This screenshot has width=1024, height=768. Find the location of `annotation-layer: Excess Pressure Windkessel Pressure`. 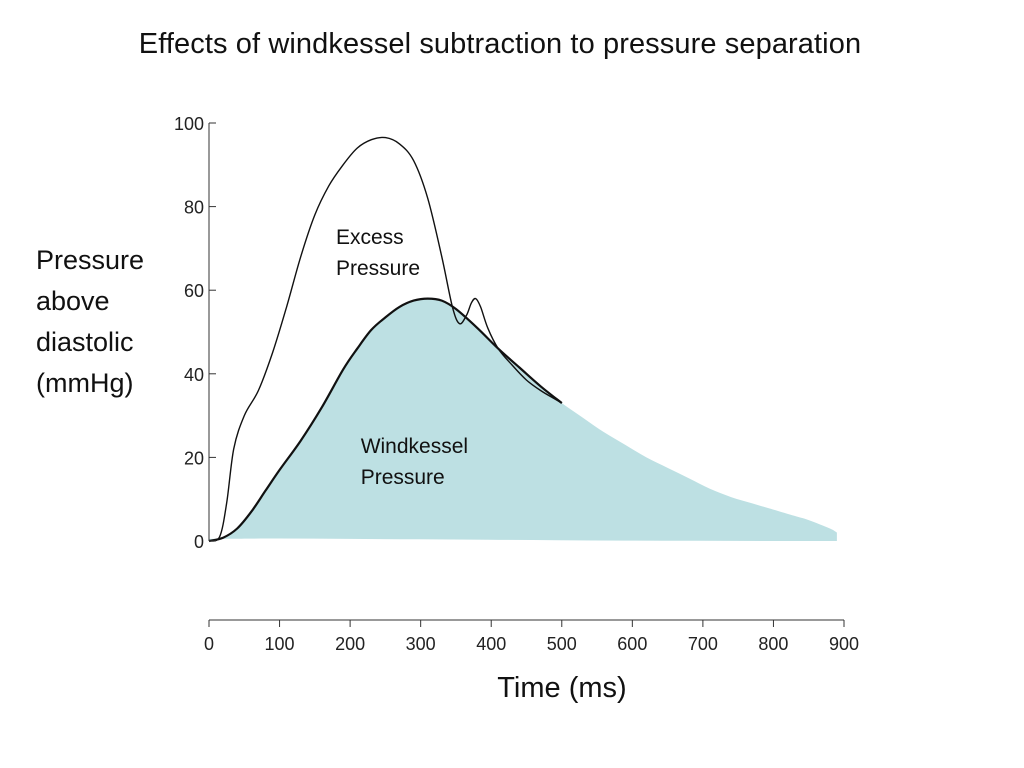

annotation-layer: Excess Pressure Windkessel Pressure is located at coordinates (402, 357).